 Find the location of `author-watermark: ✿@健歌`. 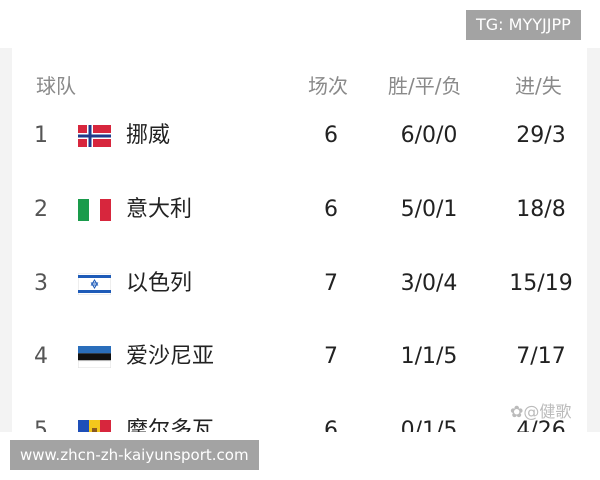

author-watermark: ✿@健歌 is located at coordinates (541, 411).